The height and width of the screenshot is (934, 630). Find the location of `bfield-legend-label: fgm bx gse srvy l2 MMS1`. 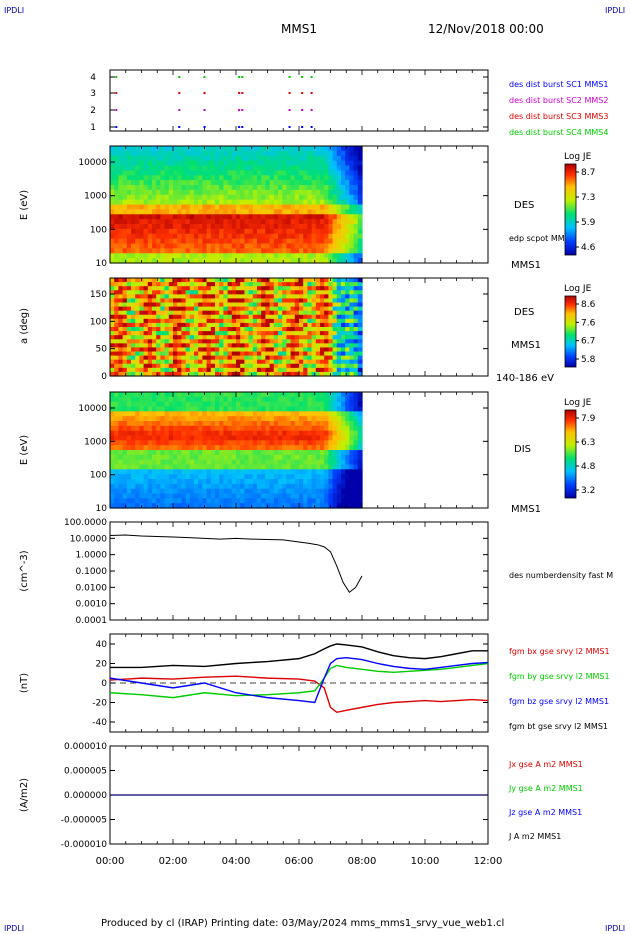

bfield-legend-label: fgm bx gse srvy l2 MMS1 is located at coordinates (559, 651).